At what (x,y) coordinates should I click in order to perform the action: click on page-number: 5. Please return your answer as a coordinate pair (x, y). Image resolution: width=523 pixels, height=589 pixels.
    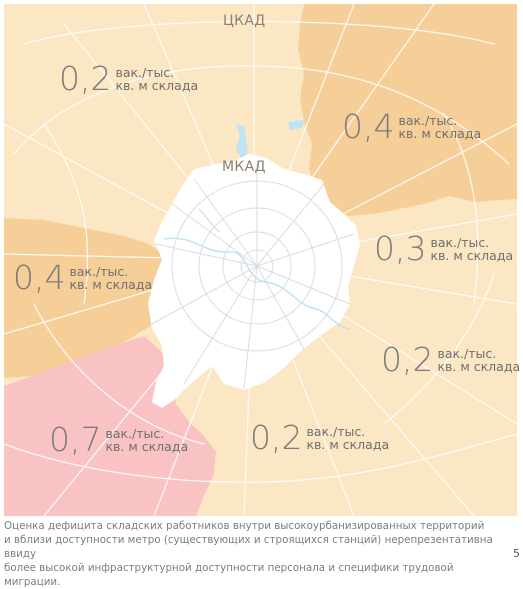
    Looking at the image, I should click on (516, 553).